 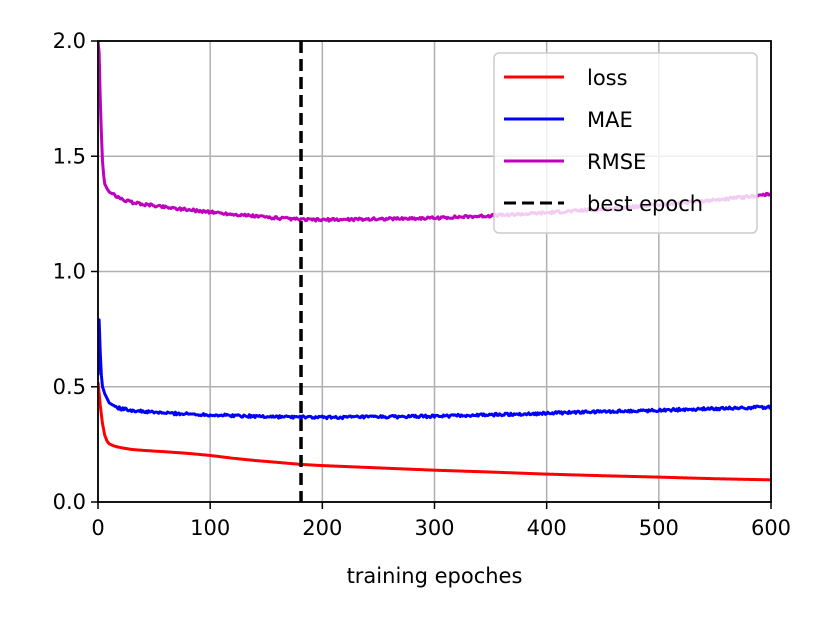 What do you see at coordinates (434, 369) in the screenshot?
I see `series-line-mae` at bounding box center [434, 369].